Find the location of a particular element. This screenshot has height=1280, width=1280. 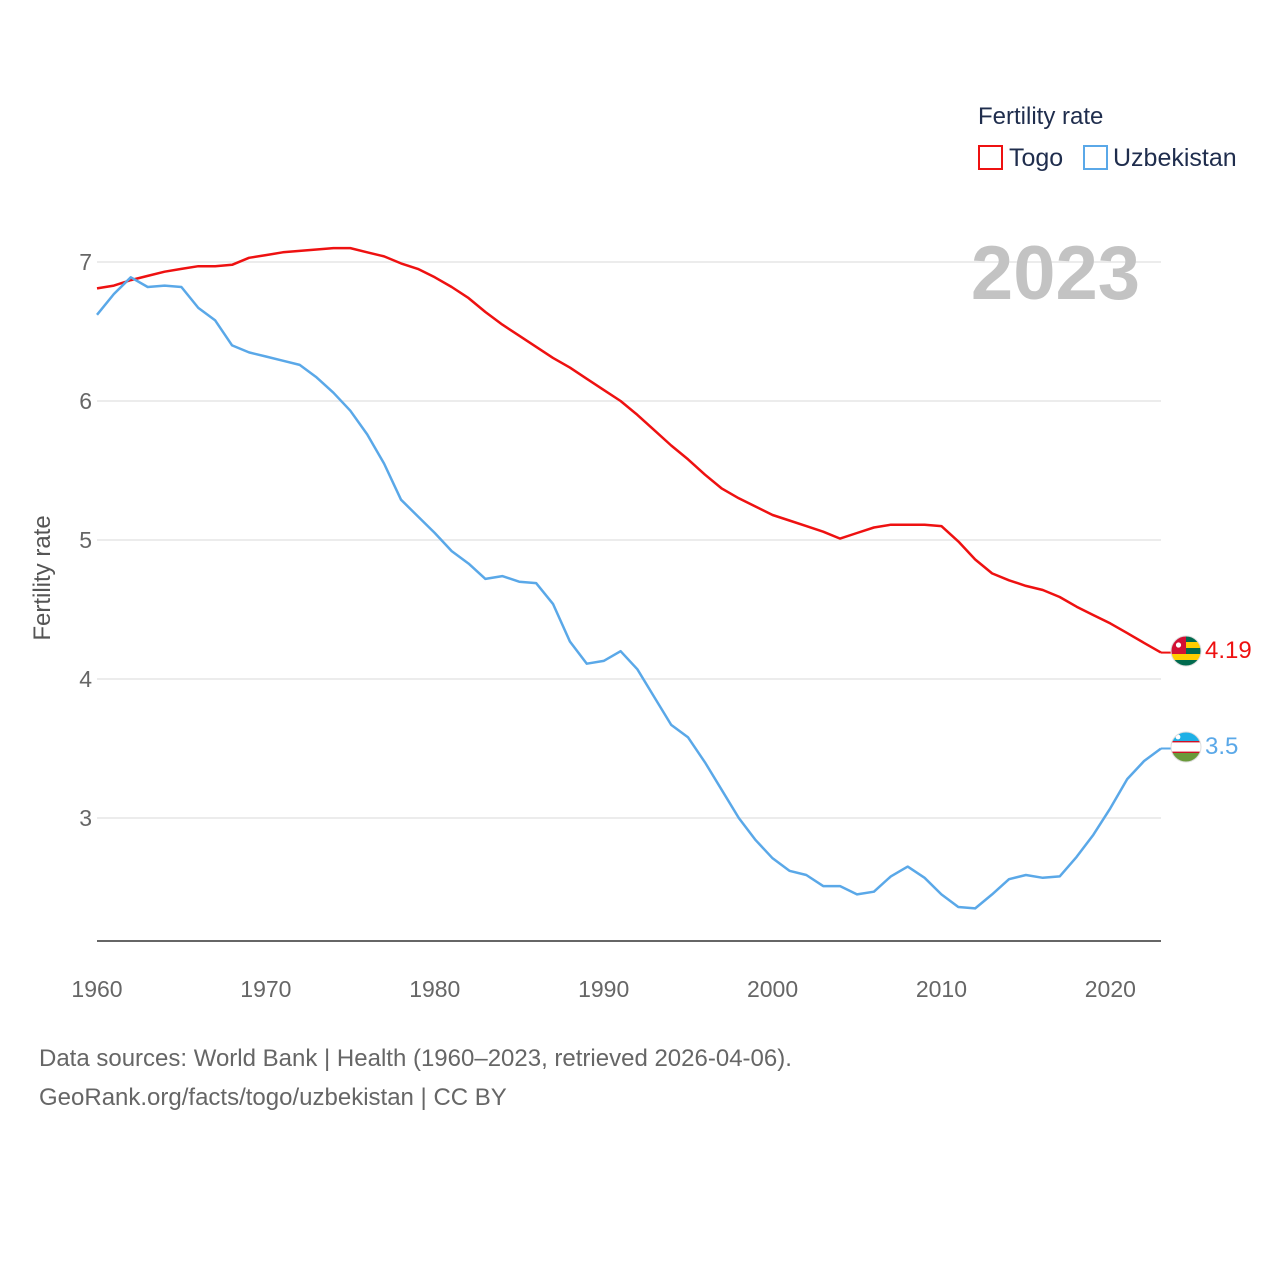

legend-label-uzbekistan: Uzbekistan is located at coordinates (1175, 158).